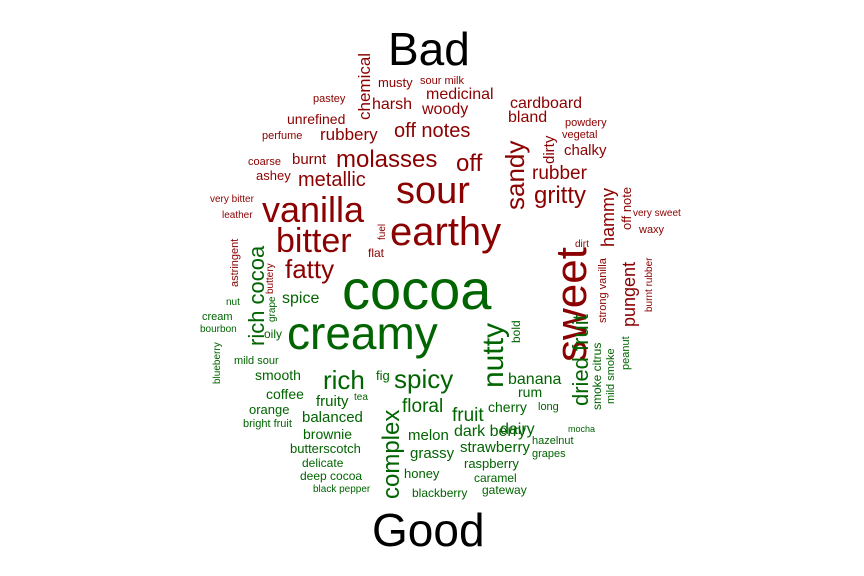  What do you see at coordinates (549, 149) in the screenshot?
I see `word-bad: dirty` at bounding box center [549, 149].